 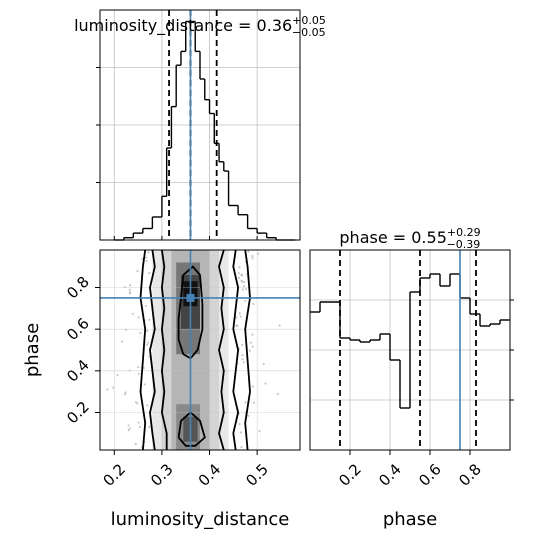 I want to click on luminosity-distance-ticks, so click(x=177, y=153).